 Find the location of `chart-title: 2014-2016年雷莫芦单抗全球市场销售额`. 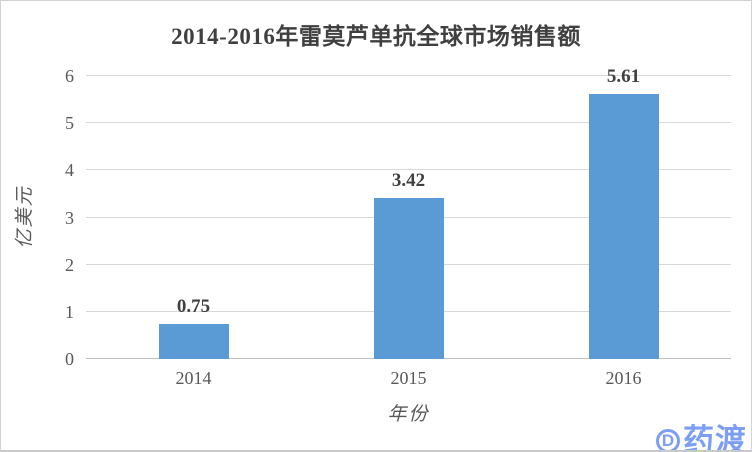

chart-title: 2014-2016年雷莫芦单抗全球市场销售额 is located at coordinates (376, 36).